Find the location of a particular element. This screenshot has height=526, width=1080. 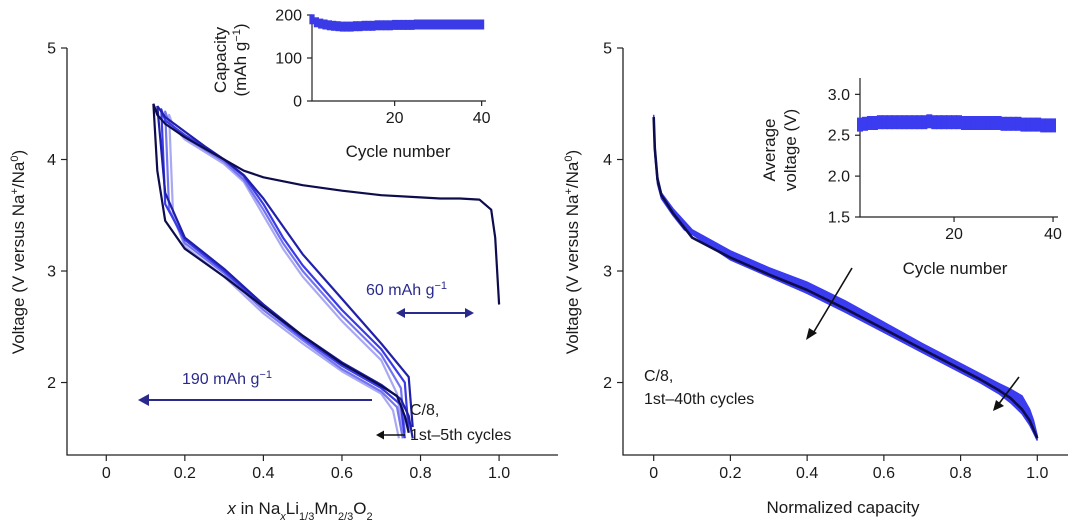

right-inset-points is located at coordinates (956, 123).